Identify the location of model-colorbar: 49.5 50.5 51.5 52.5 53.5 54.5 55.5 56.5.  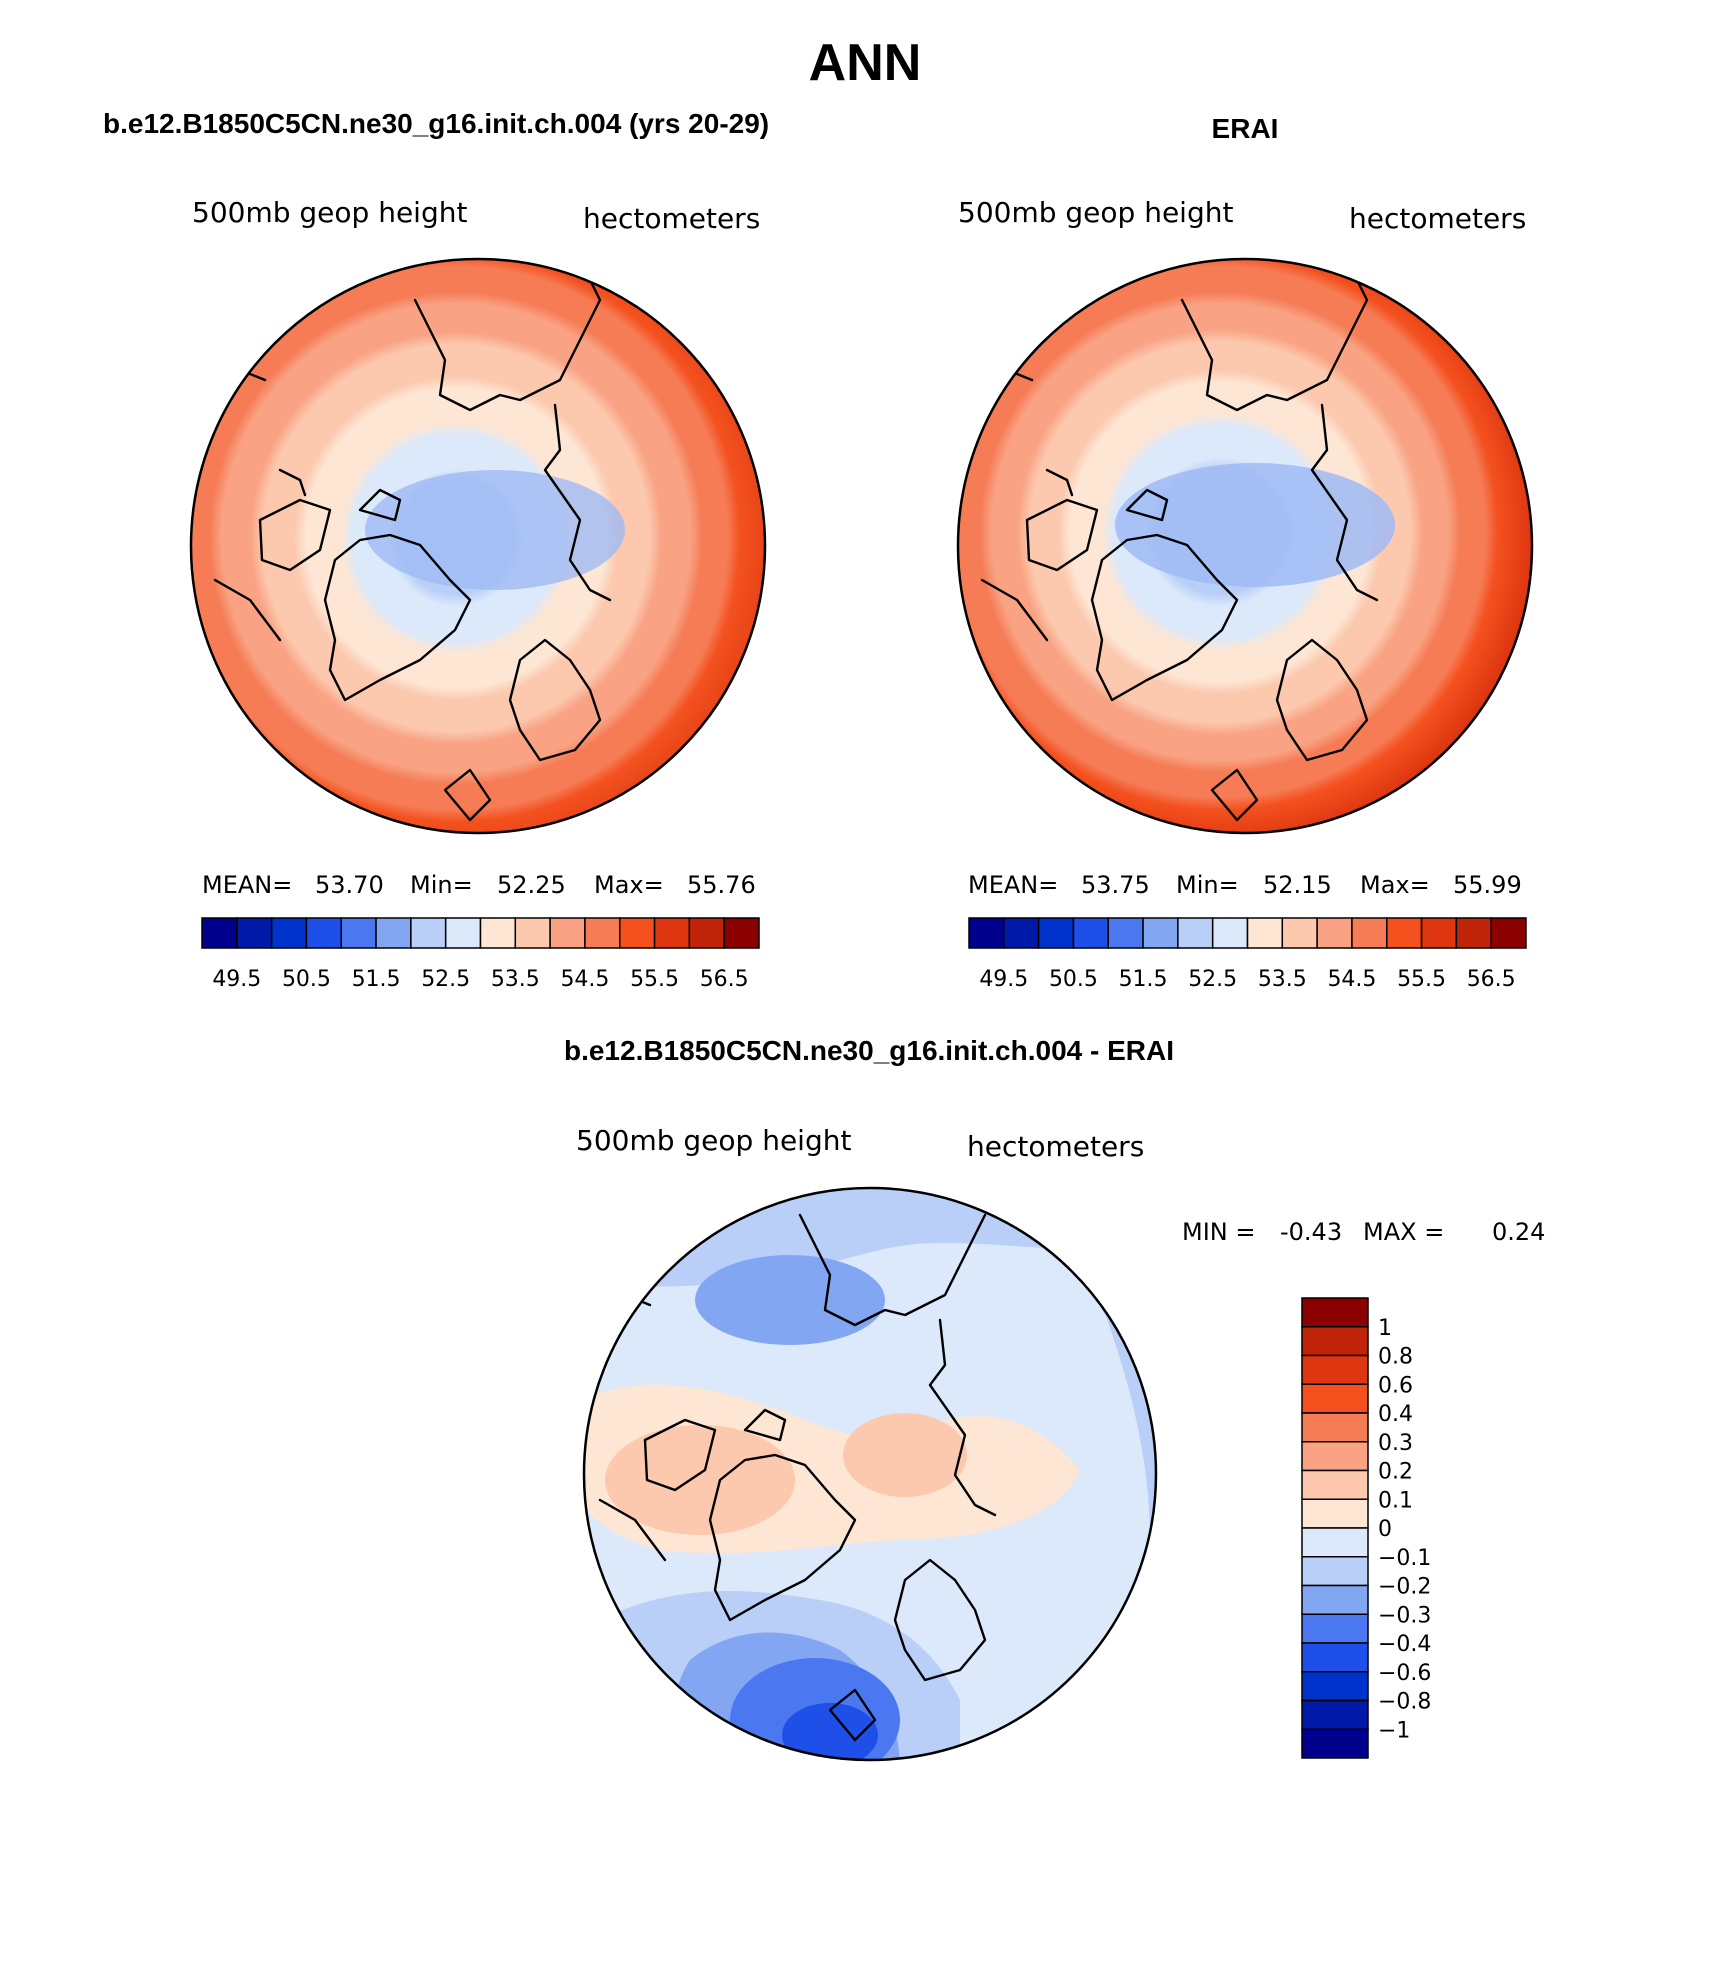
(480, 954).